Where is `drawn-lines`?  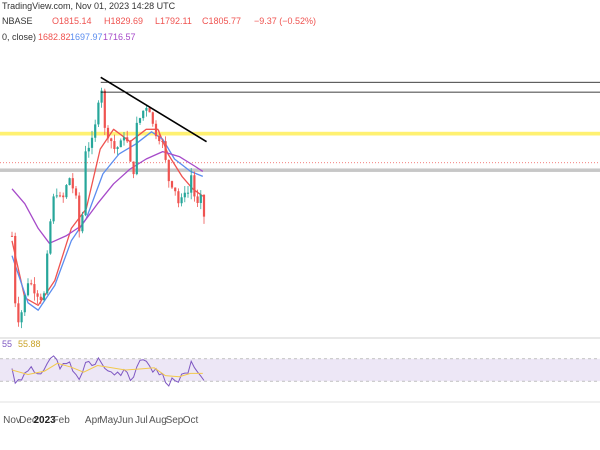 drawn-lines is located at coordinates (350, 109).